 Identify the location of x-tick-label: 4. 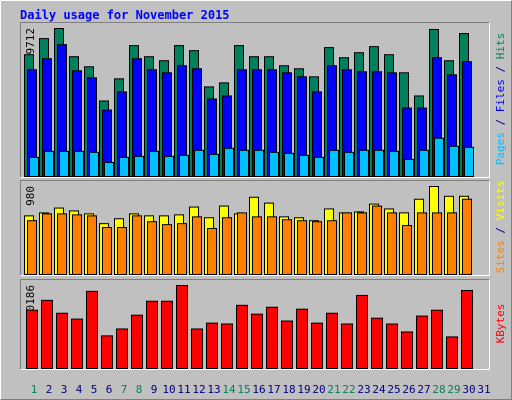
(79, 389).